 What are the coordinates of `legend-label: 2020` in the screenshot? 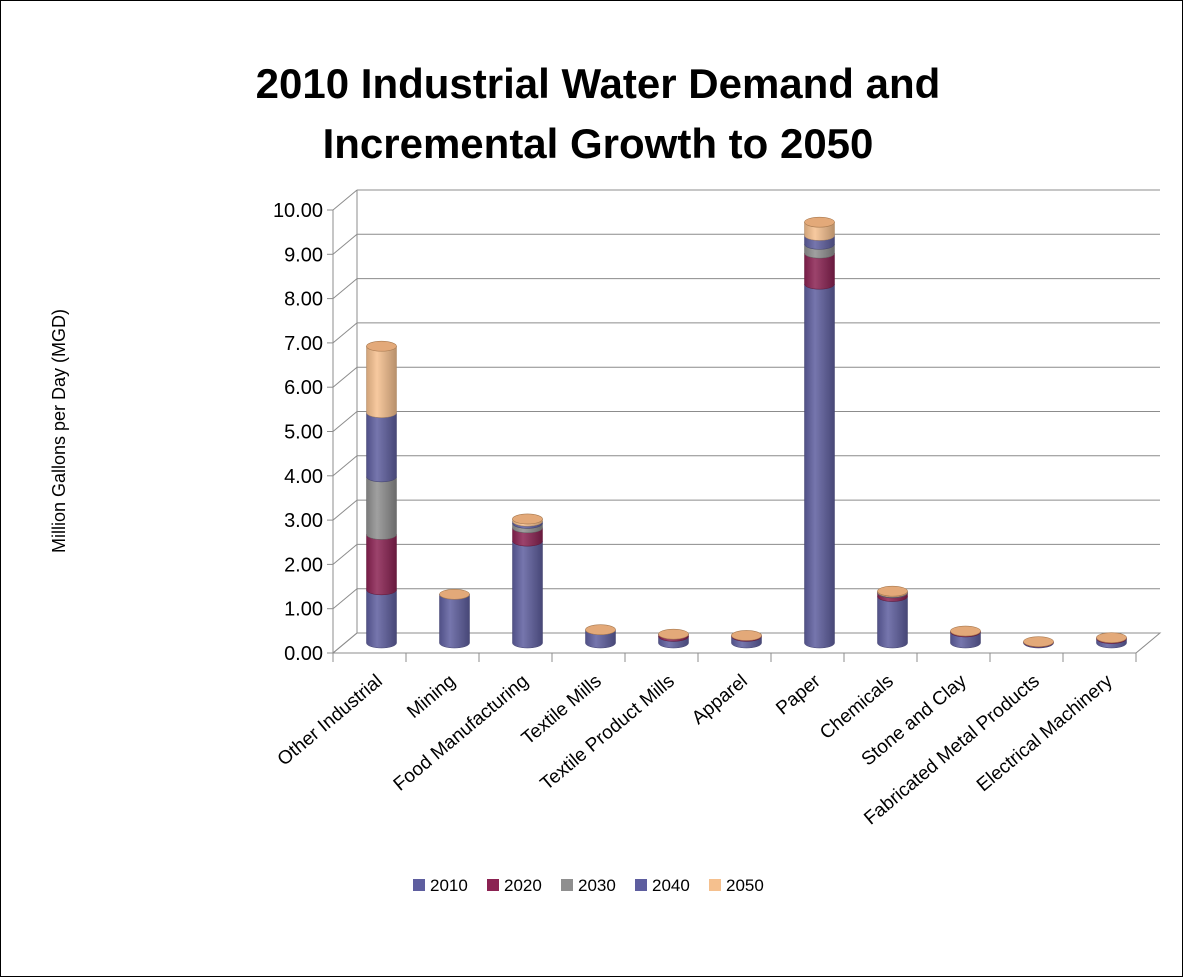 It's located at (523, 885).